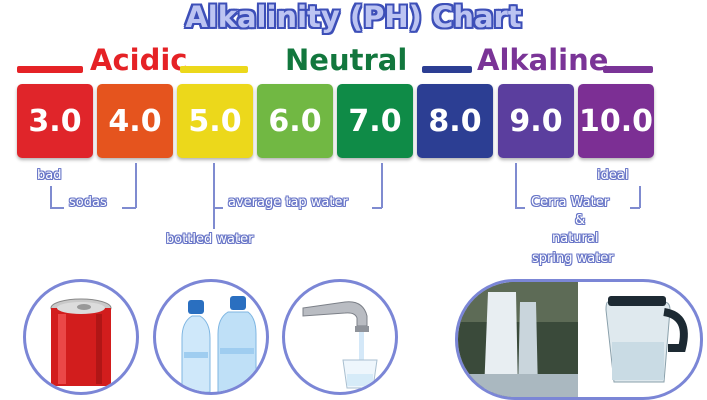 The image size is (707, 400). I want to click on bottled-water-line, so click(214, 196).